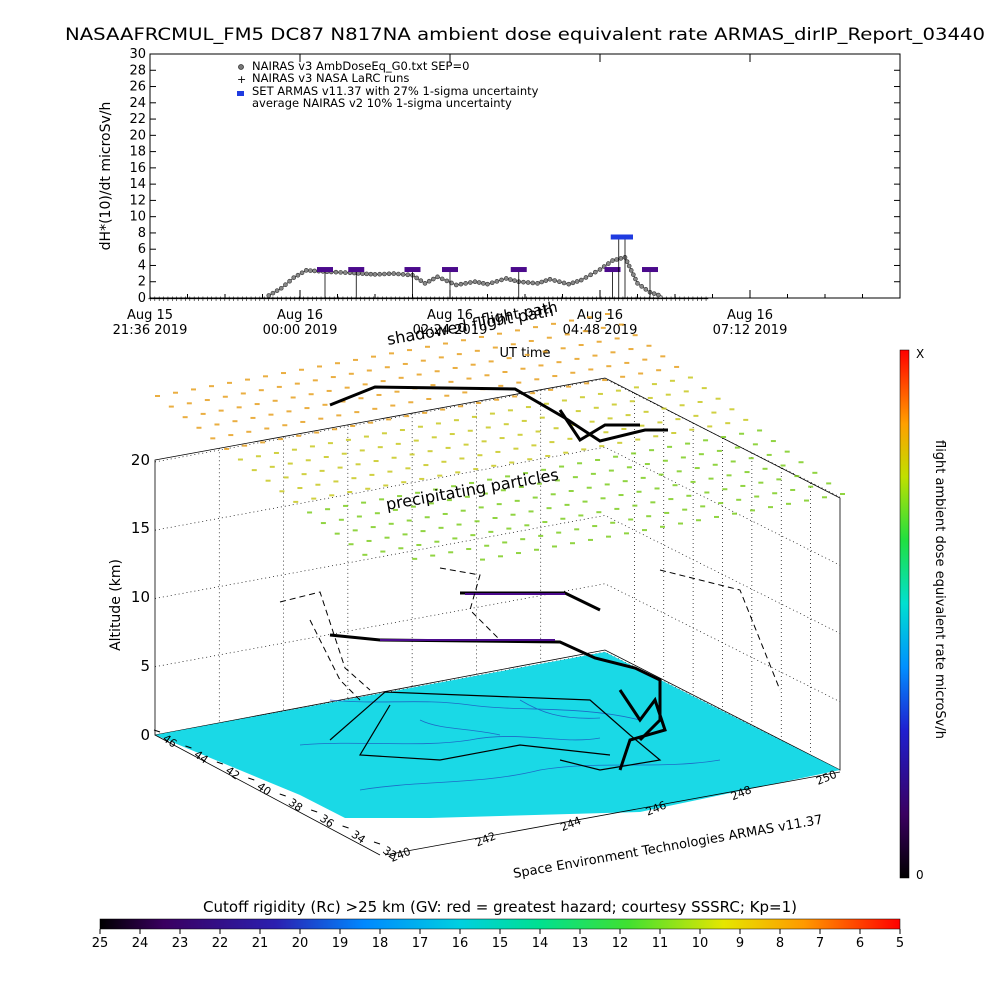  I want to click on rigidity-tick-label: 23, so click(180, 943).